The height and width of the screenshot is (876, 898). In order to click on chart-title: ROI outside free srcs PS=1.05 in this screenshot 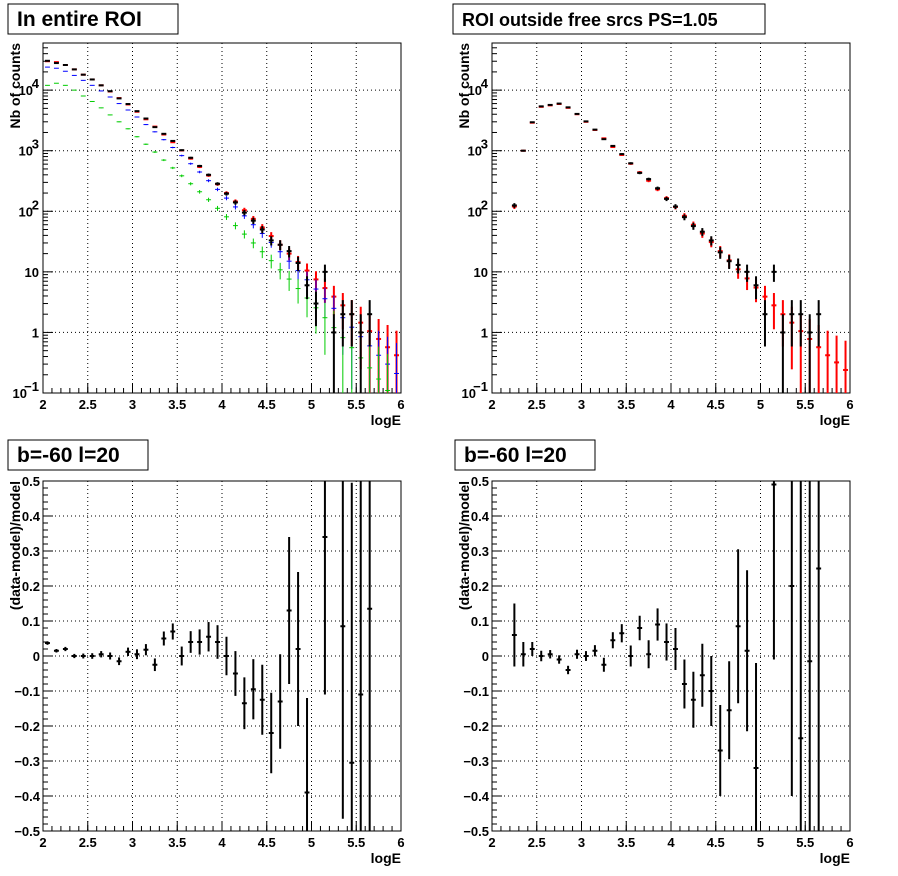, I will do `click(590, 20)`.